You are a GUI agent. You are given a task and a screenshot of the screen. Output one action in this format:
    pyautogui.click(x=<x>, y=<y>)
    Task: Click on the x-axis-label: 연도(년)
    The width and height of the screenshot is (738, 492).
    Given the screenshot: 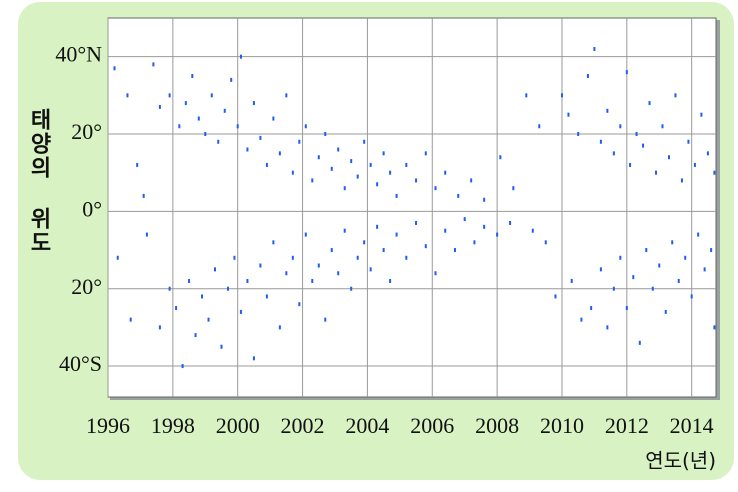 What is the action you would take?
    pyautogui.click(x=680, y=461)
    